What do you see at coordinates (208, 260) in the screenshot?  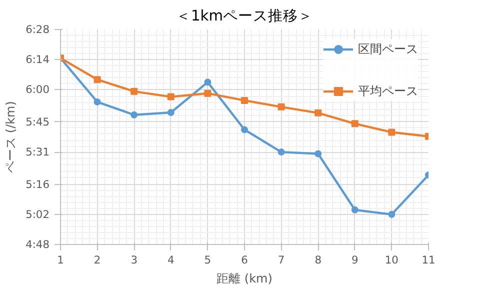 I see `x-tick-label: 5` at bounding box center [208, 260].